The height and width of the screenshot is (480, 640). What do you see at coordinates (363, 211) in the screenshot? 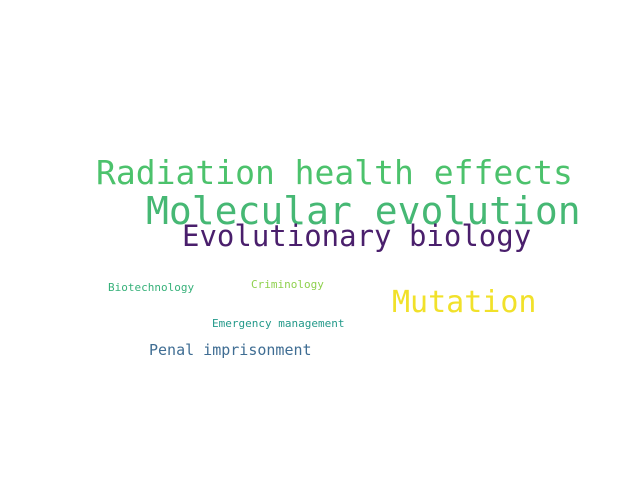
I see `word-molecular-evolution: Molecular evolution` at bounding box center [363, 211].